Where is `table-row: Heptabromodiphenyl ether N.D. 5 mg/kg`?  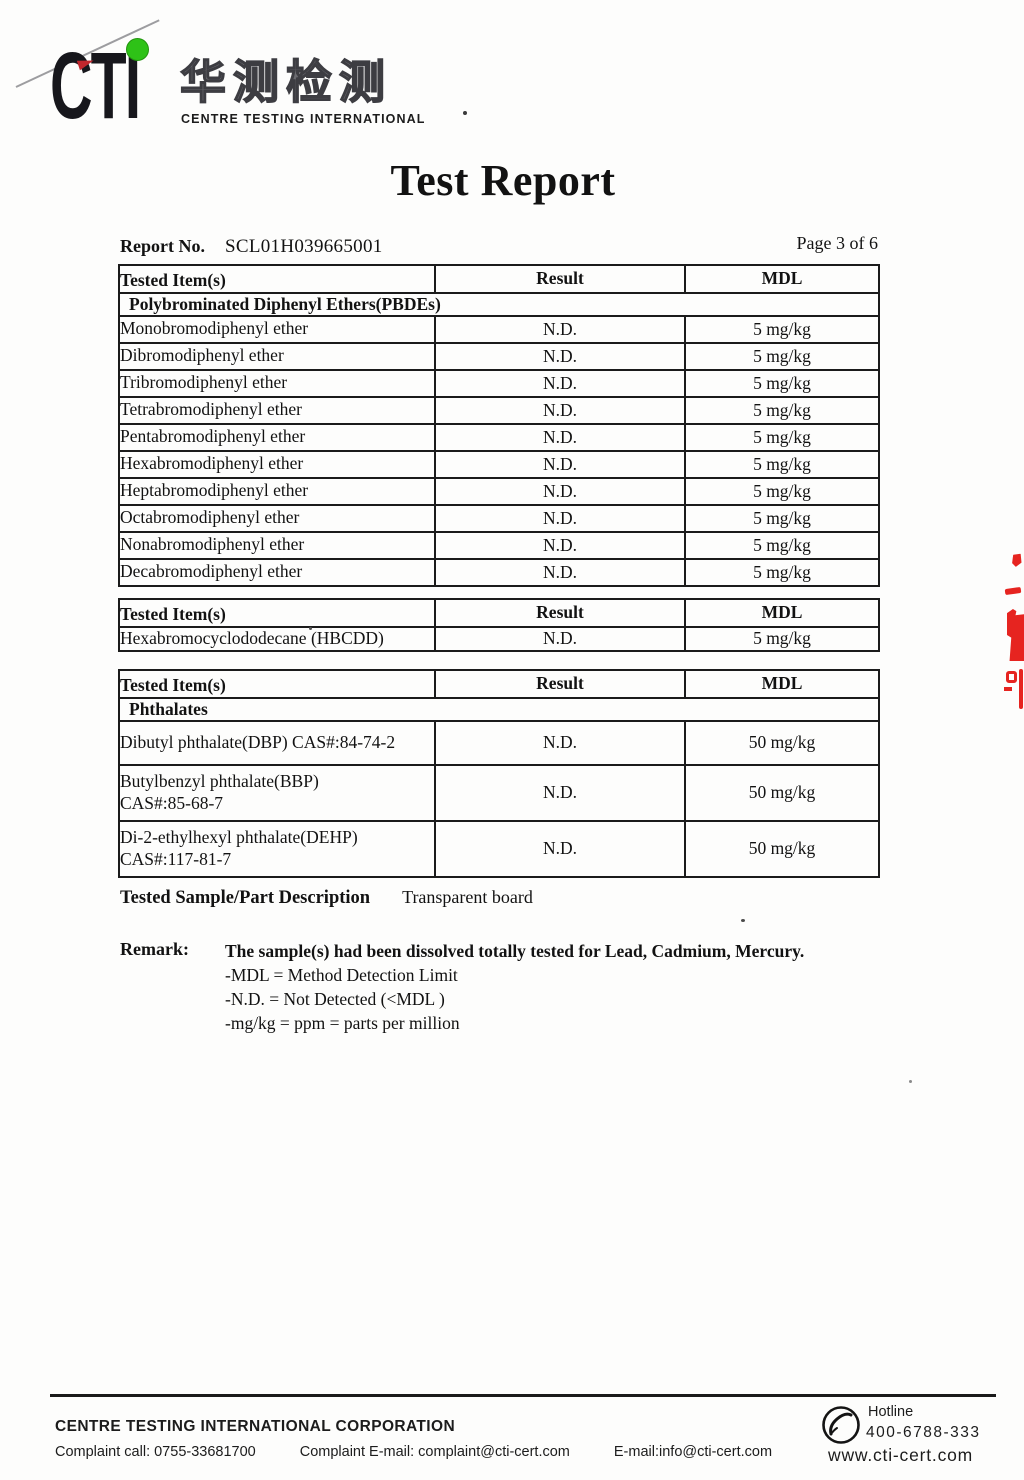 table-row: Heptabromodiphenyl ether N.D. 5 mg/kg is located at coordinates (499, 491).